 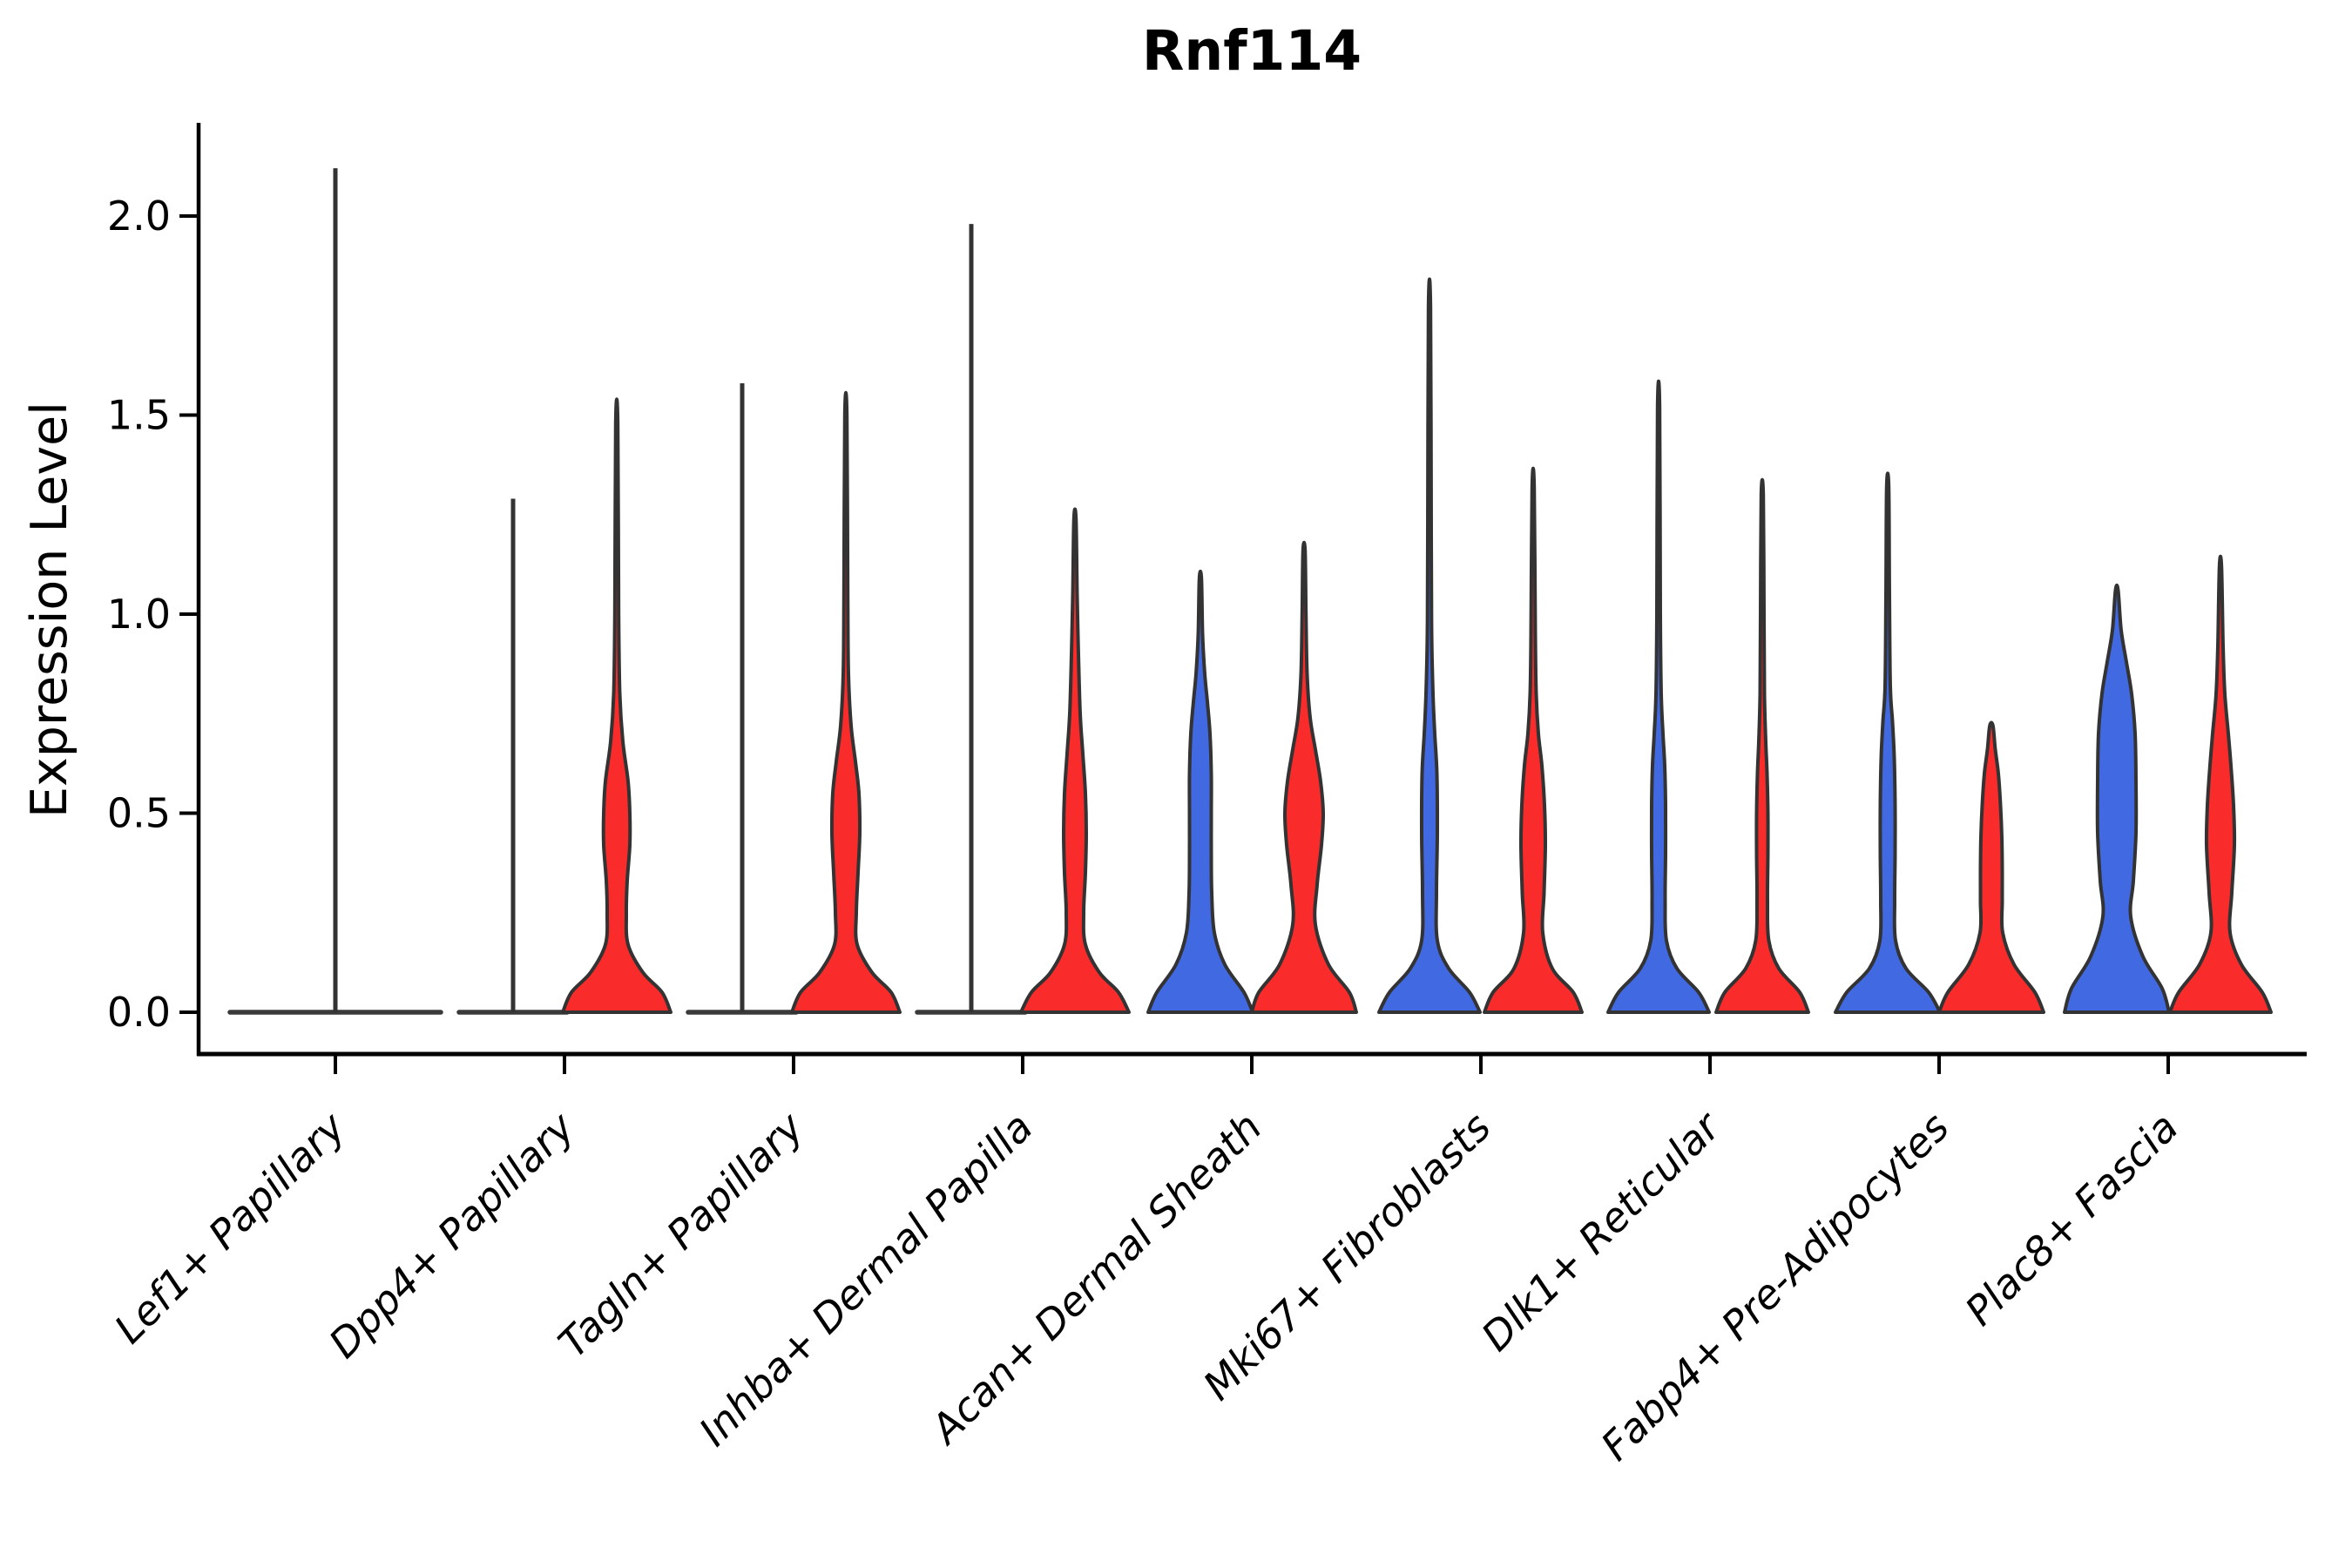 What do you see at coordinates (2220, 784) in the screenshot?
I see `violin-plac8-fascia-red` at bounding box center [2220, 784].